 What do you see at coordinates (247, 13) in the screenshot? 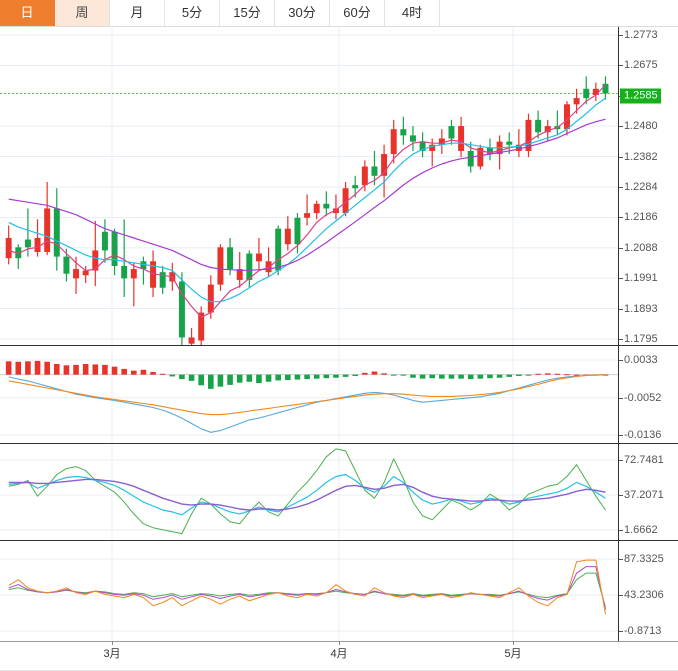
I see `tab-15分: 15分` at bounding box center [247, 13].